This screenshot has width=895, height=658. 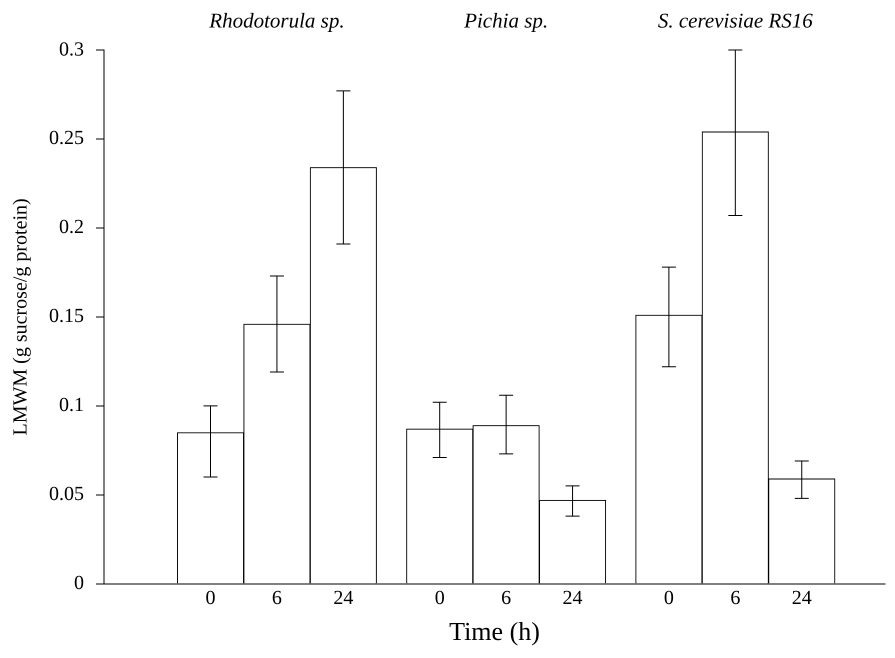 I want to click on y-tick-label: 0.05, so click(x=66, y=494).